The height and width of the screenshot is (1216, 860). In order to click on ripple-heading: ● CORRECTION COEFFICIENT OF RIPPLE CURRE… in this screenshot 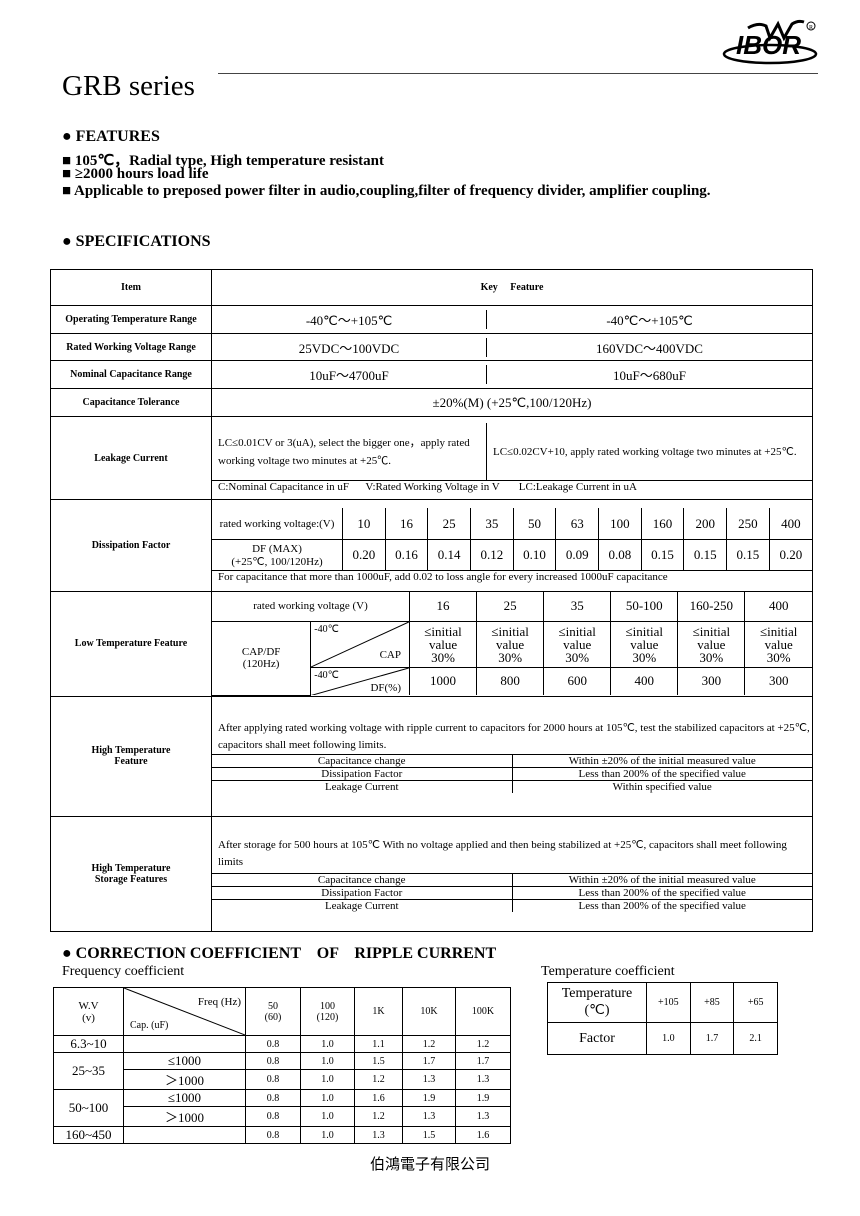, I will do `click(279, 953)`.